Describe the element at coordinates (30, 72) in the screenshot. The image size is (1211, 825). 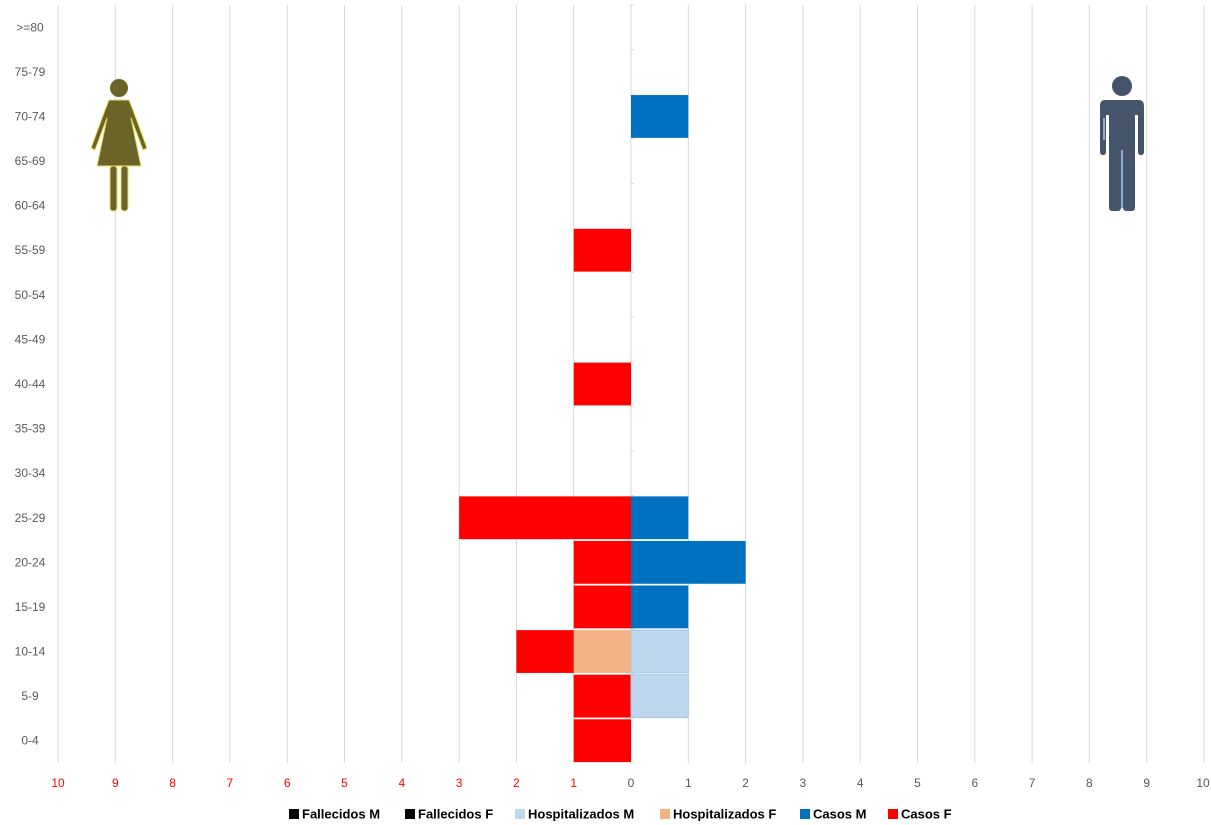
I see `y-tick-label: 75-79` at that location.